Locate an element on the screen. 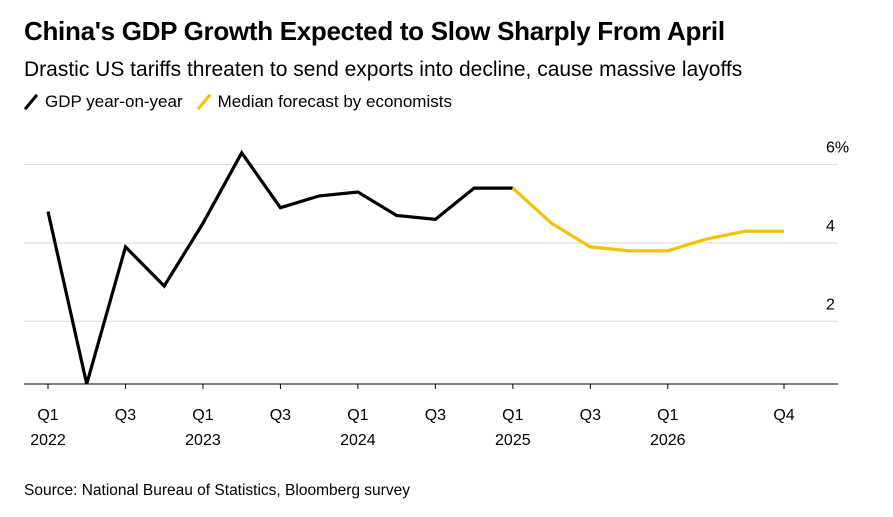  legend-item-gdp: GDP year-on-year is located at coordinates (103, 102).